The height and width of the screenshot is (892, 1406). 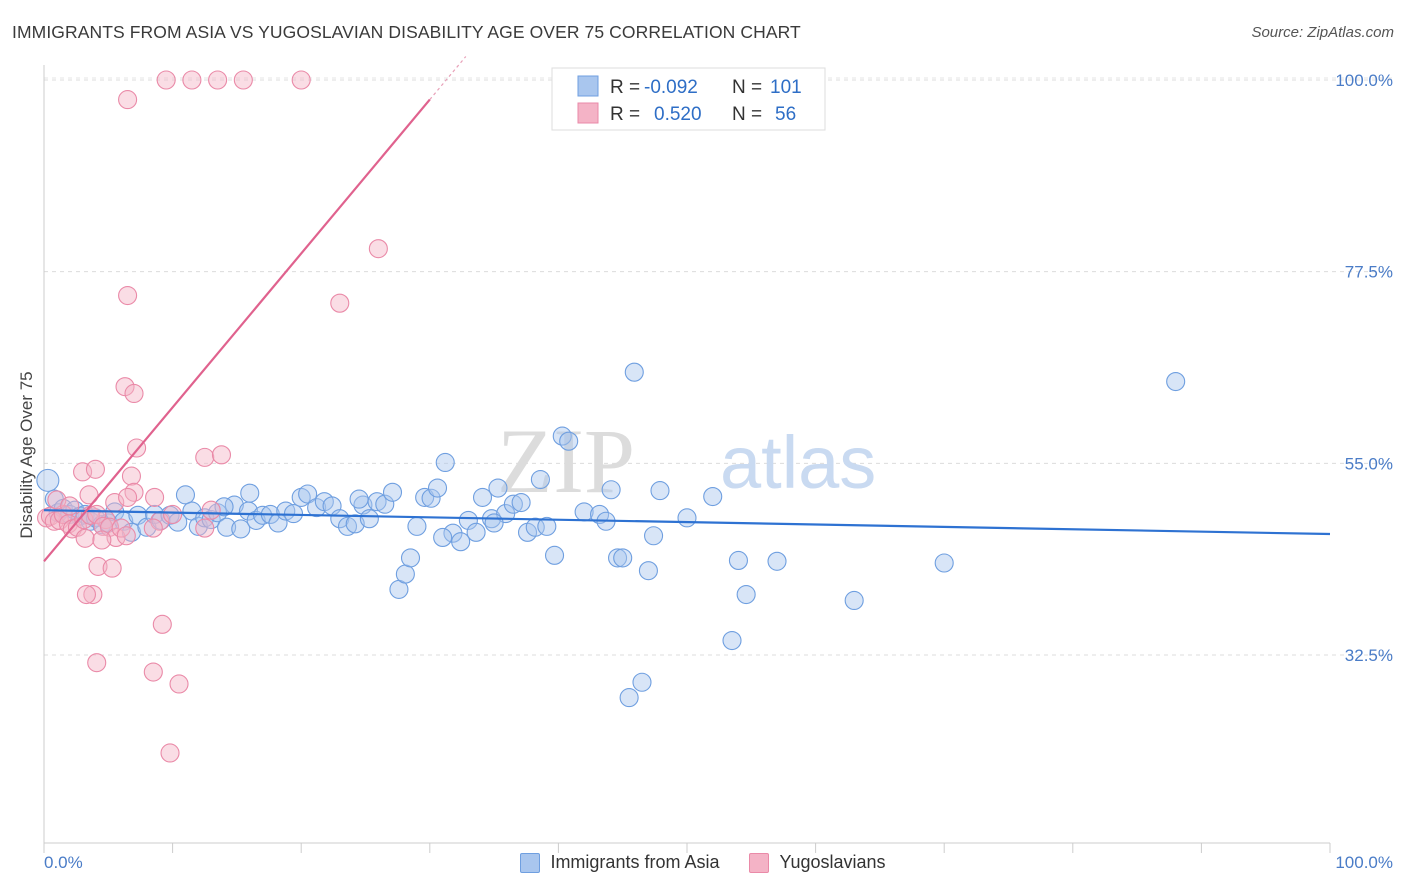 I want to click on x-tick-label-min: 0.0%, so click(x=63, y=862).